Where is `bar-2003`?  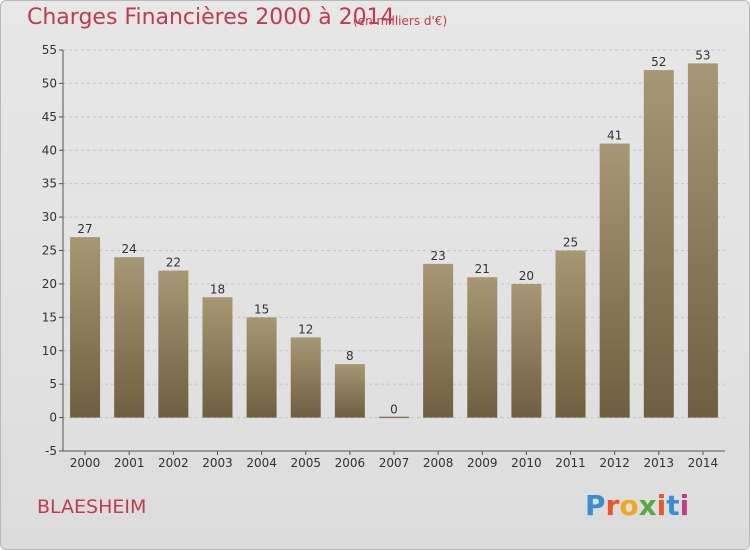
bar-2003 is located at coordinates (217, 357).